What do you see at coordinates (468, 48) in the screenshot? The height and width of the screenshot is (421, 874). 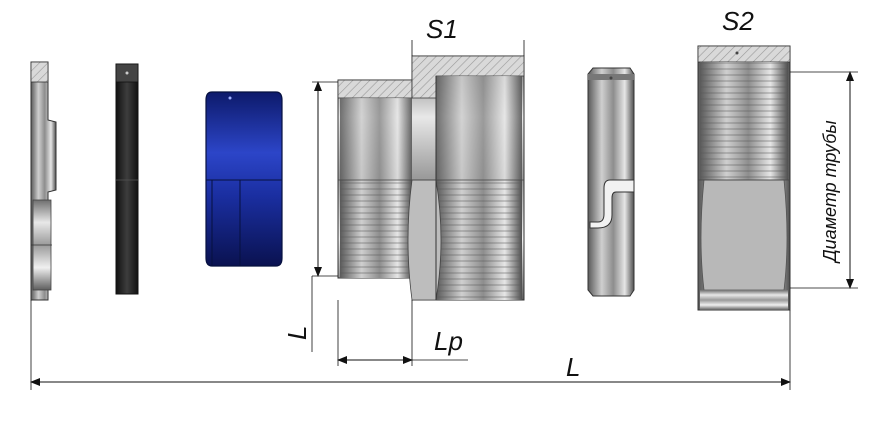 I see `s1-leader` at bounding box center [468, 48].